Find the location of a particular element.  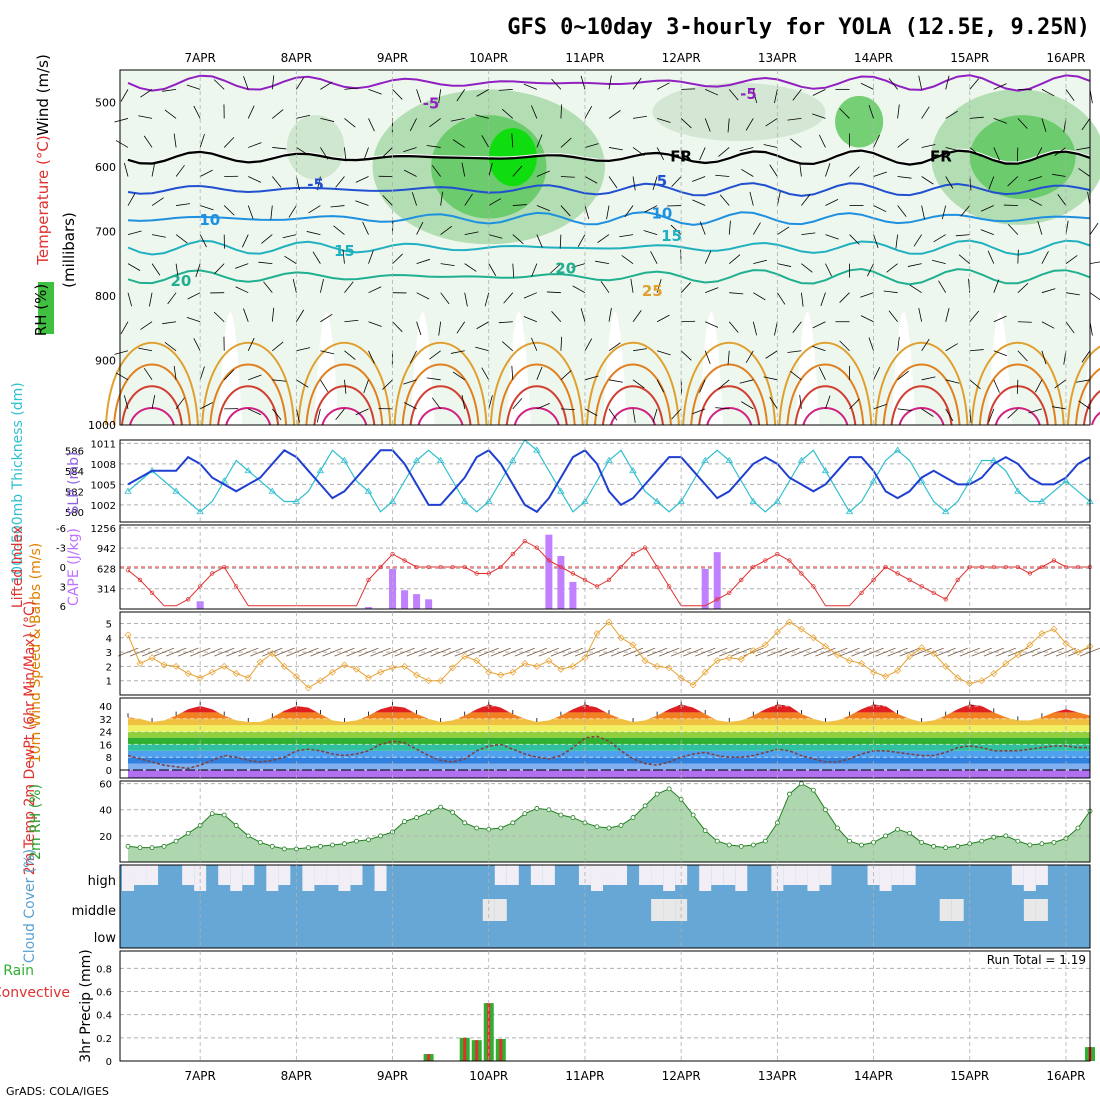

rh-area-dark is located at coordinates (609, 822).